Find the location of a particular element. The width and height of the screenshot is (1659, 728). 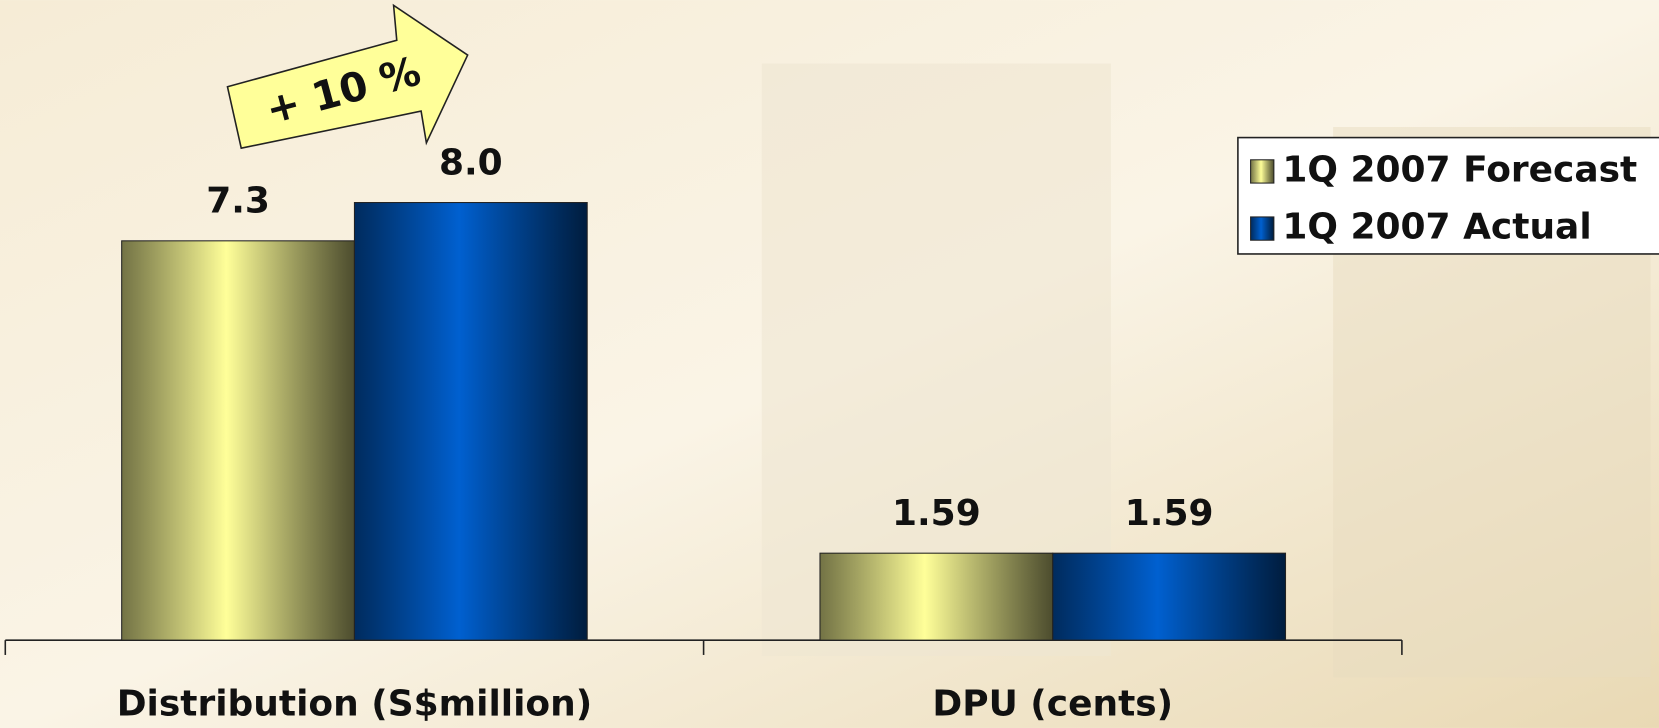

arrow is located at coordinates (347, 76).